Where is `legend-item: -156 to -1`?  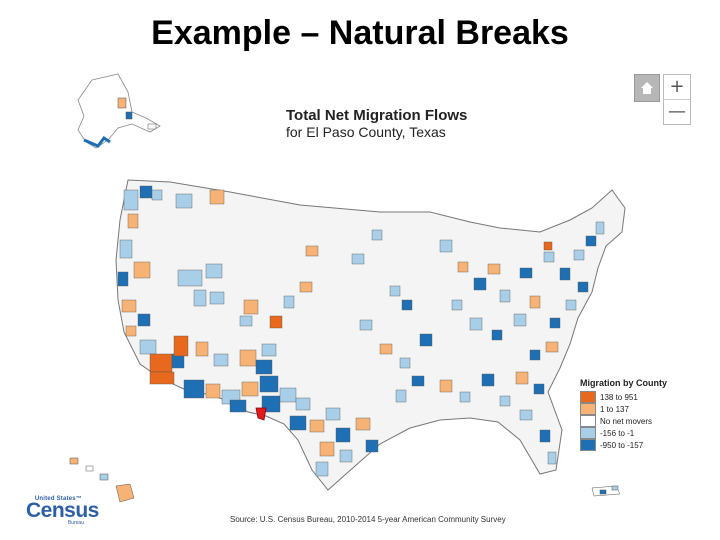
legend-item: -156 to -1 is located at coordinates (623, 433).